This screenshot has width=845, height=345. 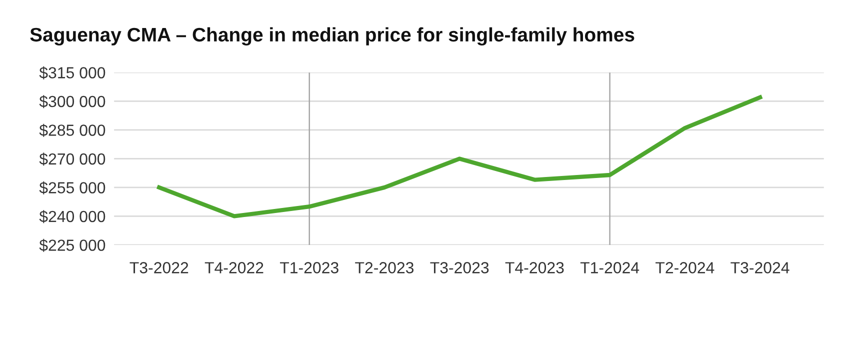 I want to click on x-tick-label: T2-2023, so click(x=384, y=268).